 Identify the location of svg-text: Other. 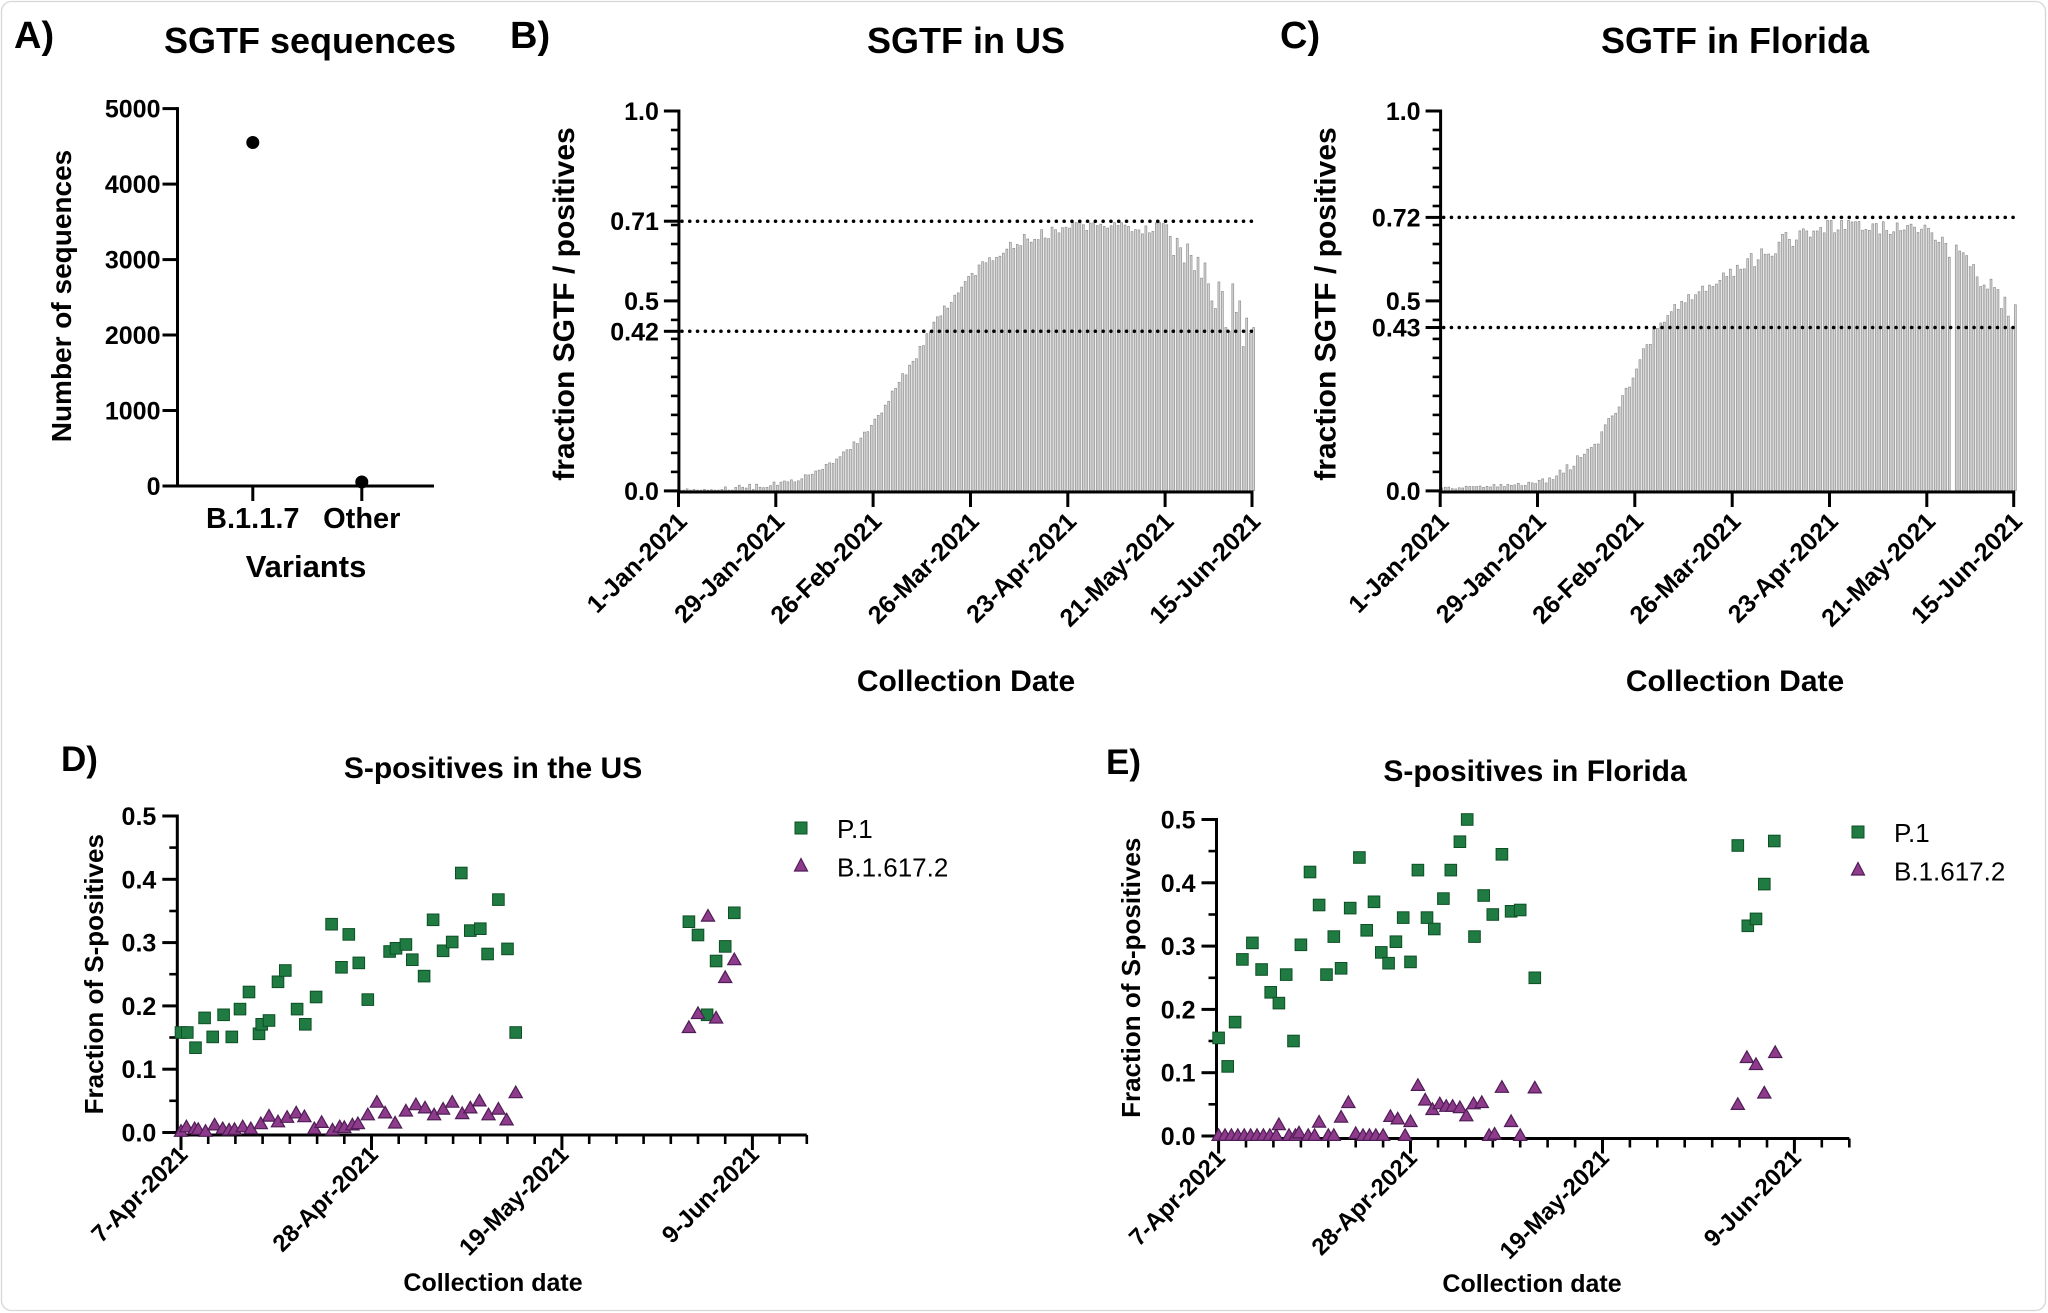
(361, 519).